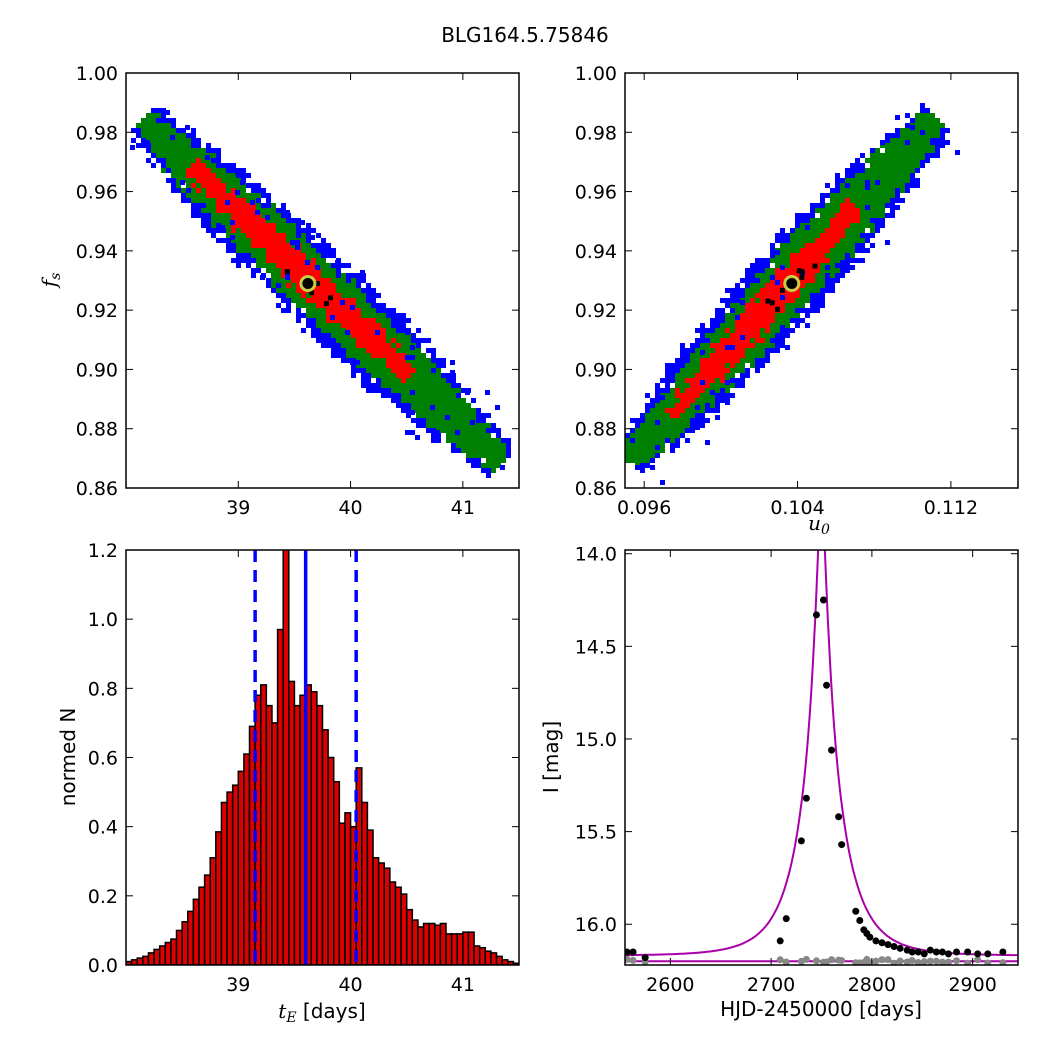 The image size is (1050, 1050). What do you see at coordinates (238, 508) in the screenshot?
I see `x-tick-label: 39` at bounding box center [238, 508].